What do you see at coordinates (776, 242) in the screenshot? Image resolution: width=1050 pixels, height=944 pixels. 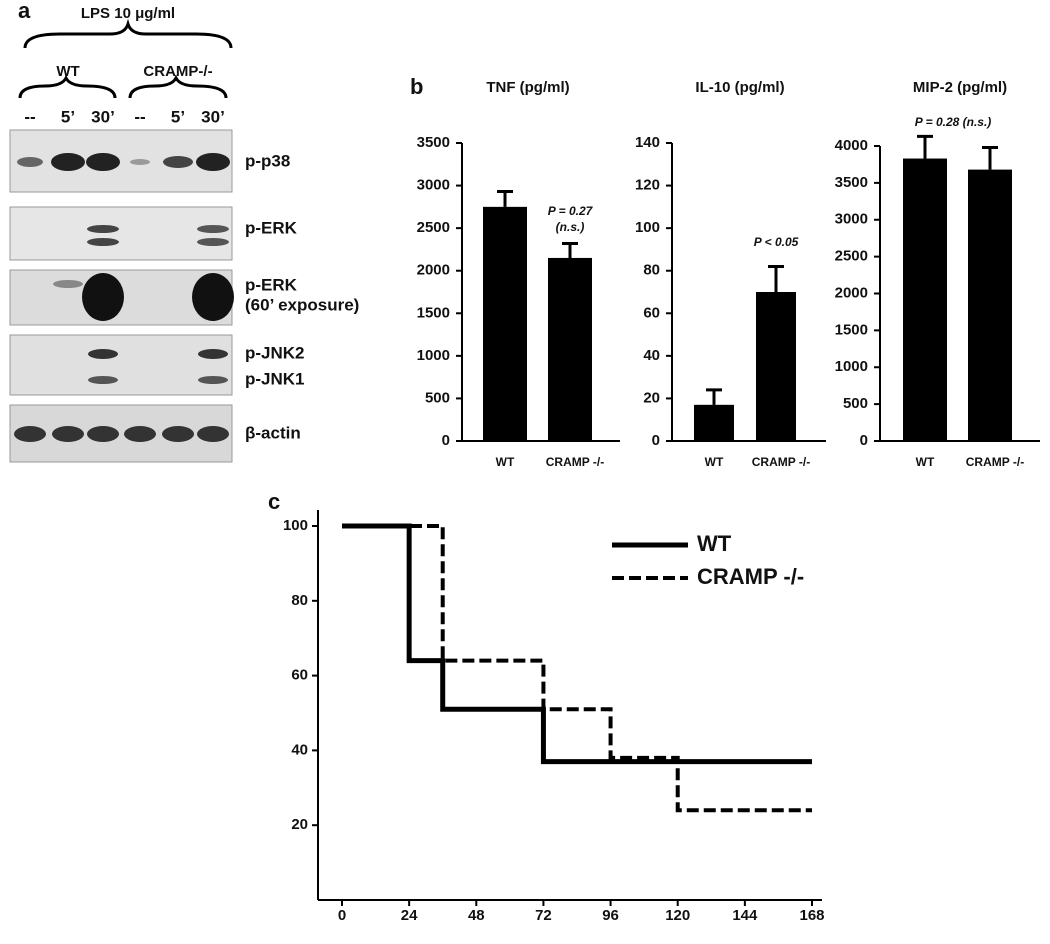 I see `annotation: P < 0.05` at bounding box center [776, 242].